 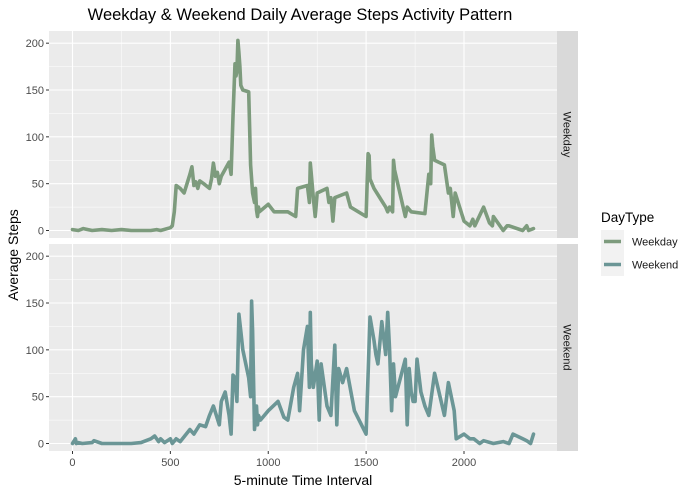 What do you see at coordinates (366, 463) in the screenshot?
I see `x-tick-label: 1500` at bounding box center [366, 463].